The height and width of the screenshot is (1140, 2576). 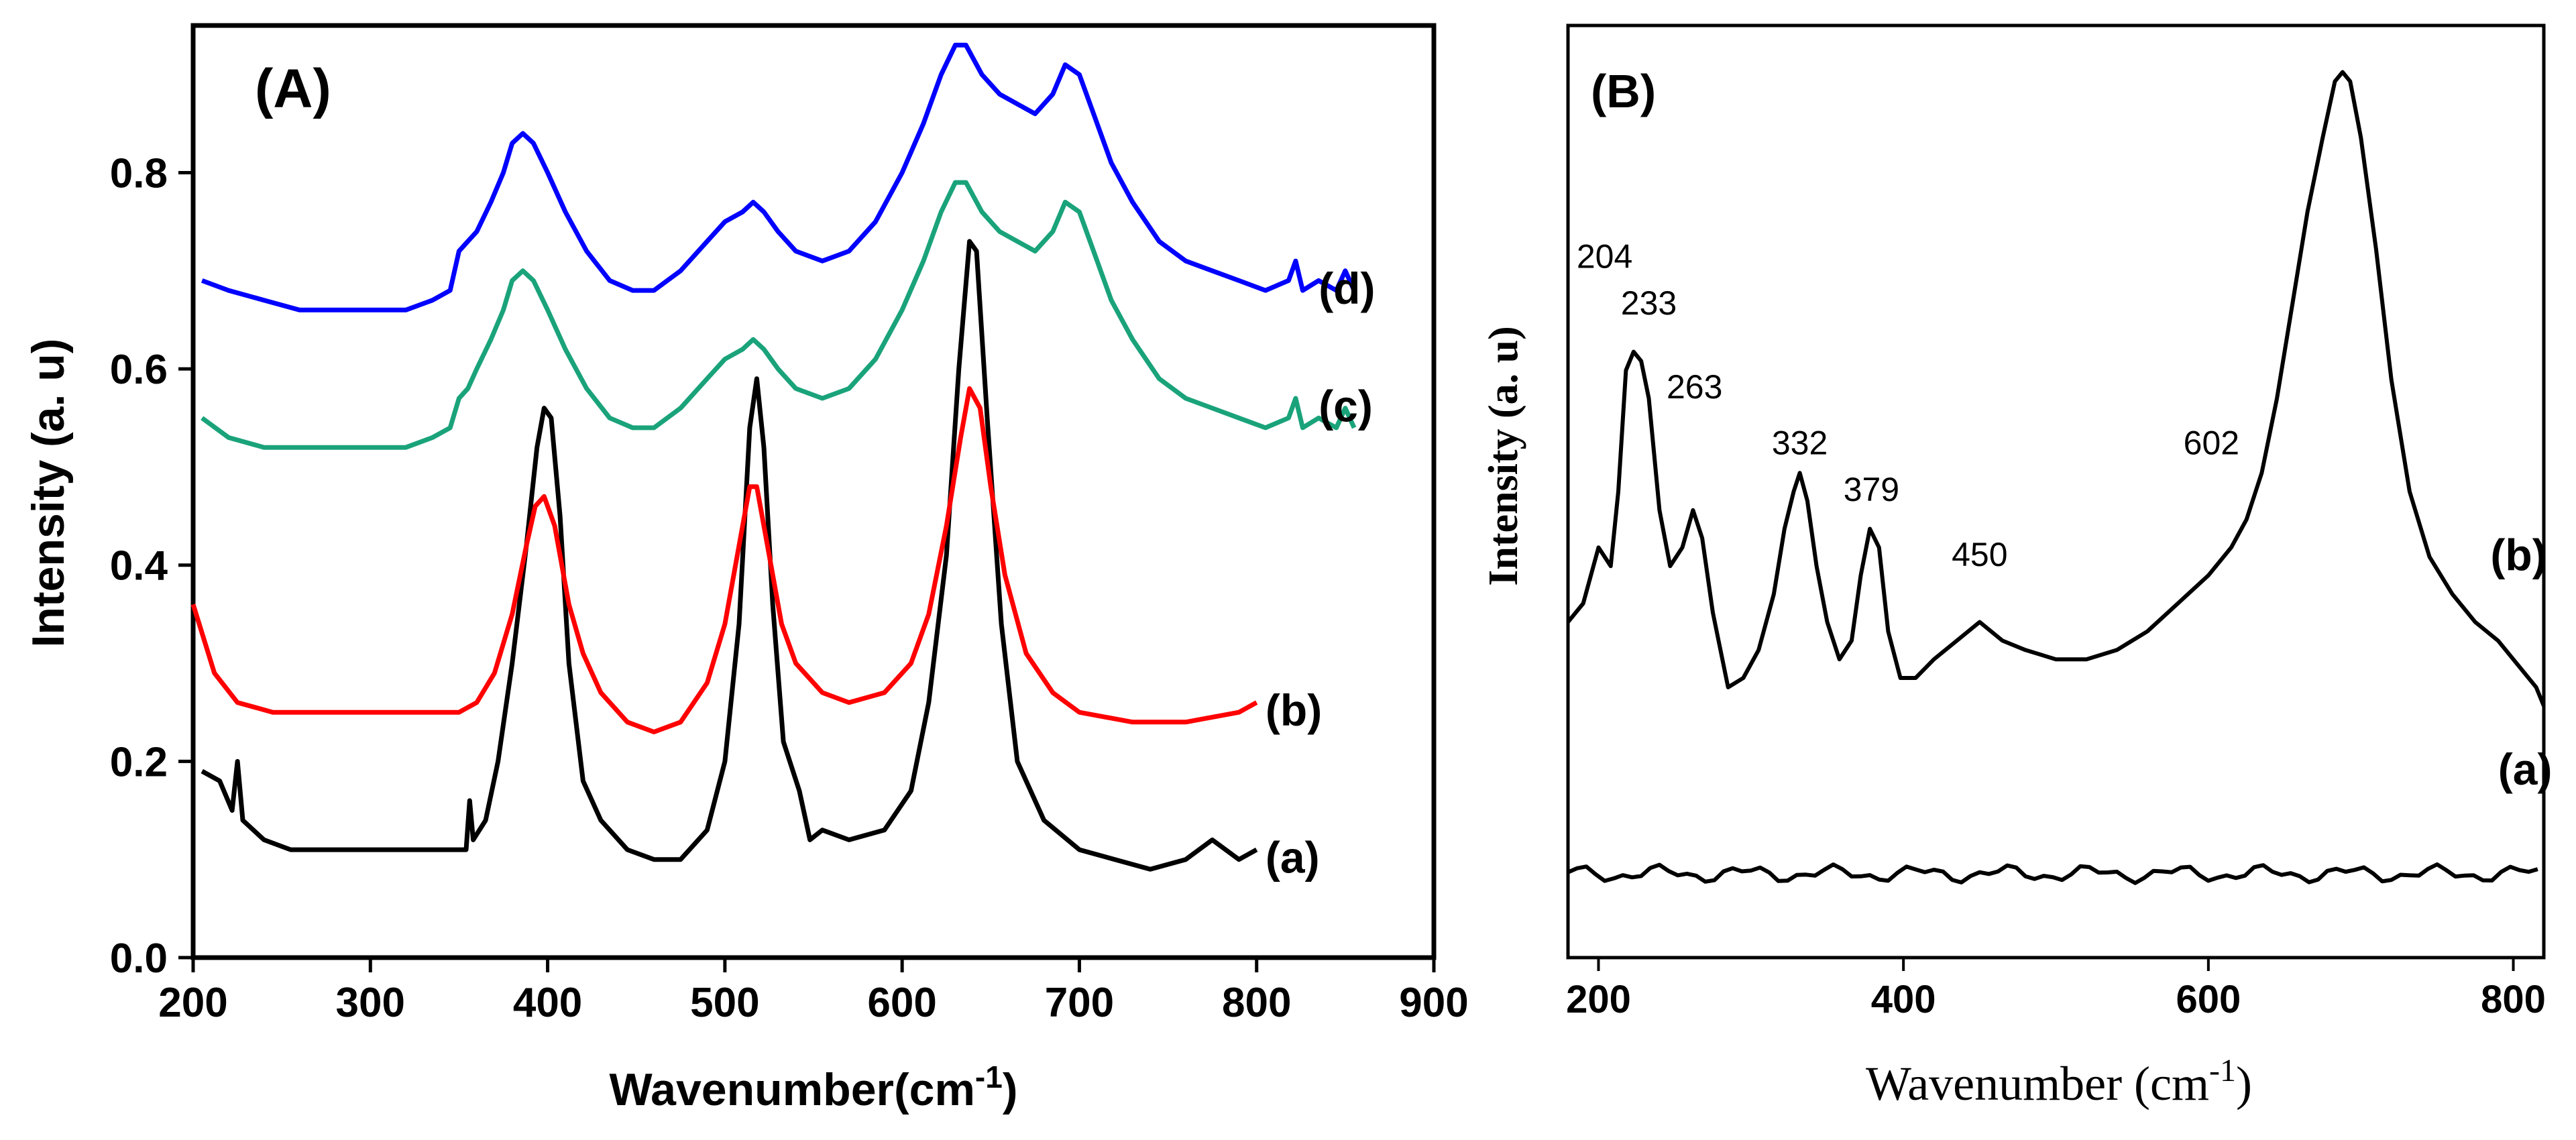 What do you see at coordinates (547, 1003) in the screenshot?
I see `panel-a-x-tick-label: 400` at bounding box center [547, 1003].